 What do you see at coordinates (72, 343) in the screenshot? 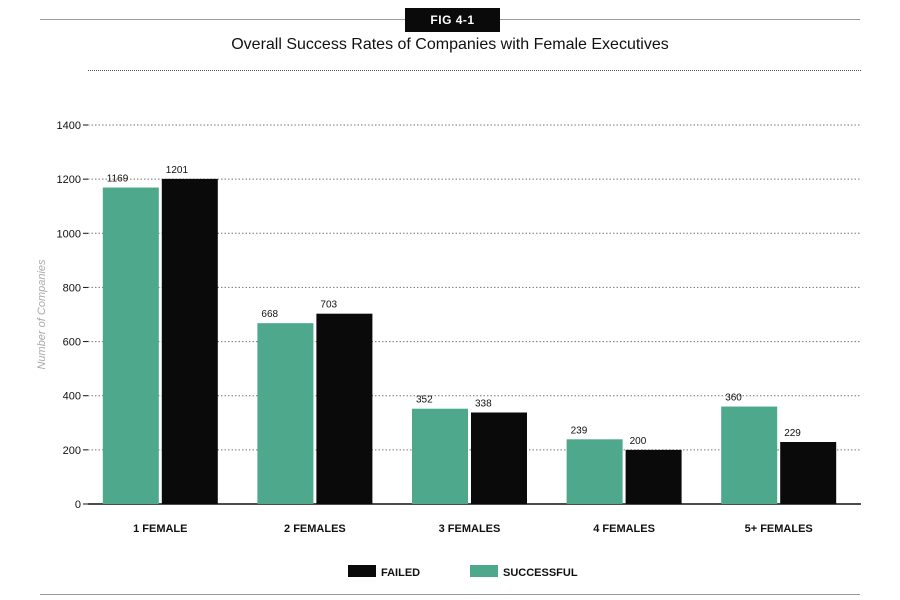
I see `y-tick-label: 600` at bounding box center [72, 343].